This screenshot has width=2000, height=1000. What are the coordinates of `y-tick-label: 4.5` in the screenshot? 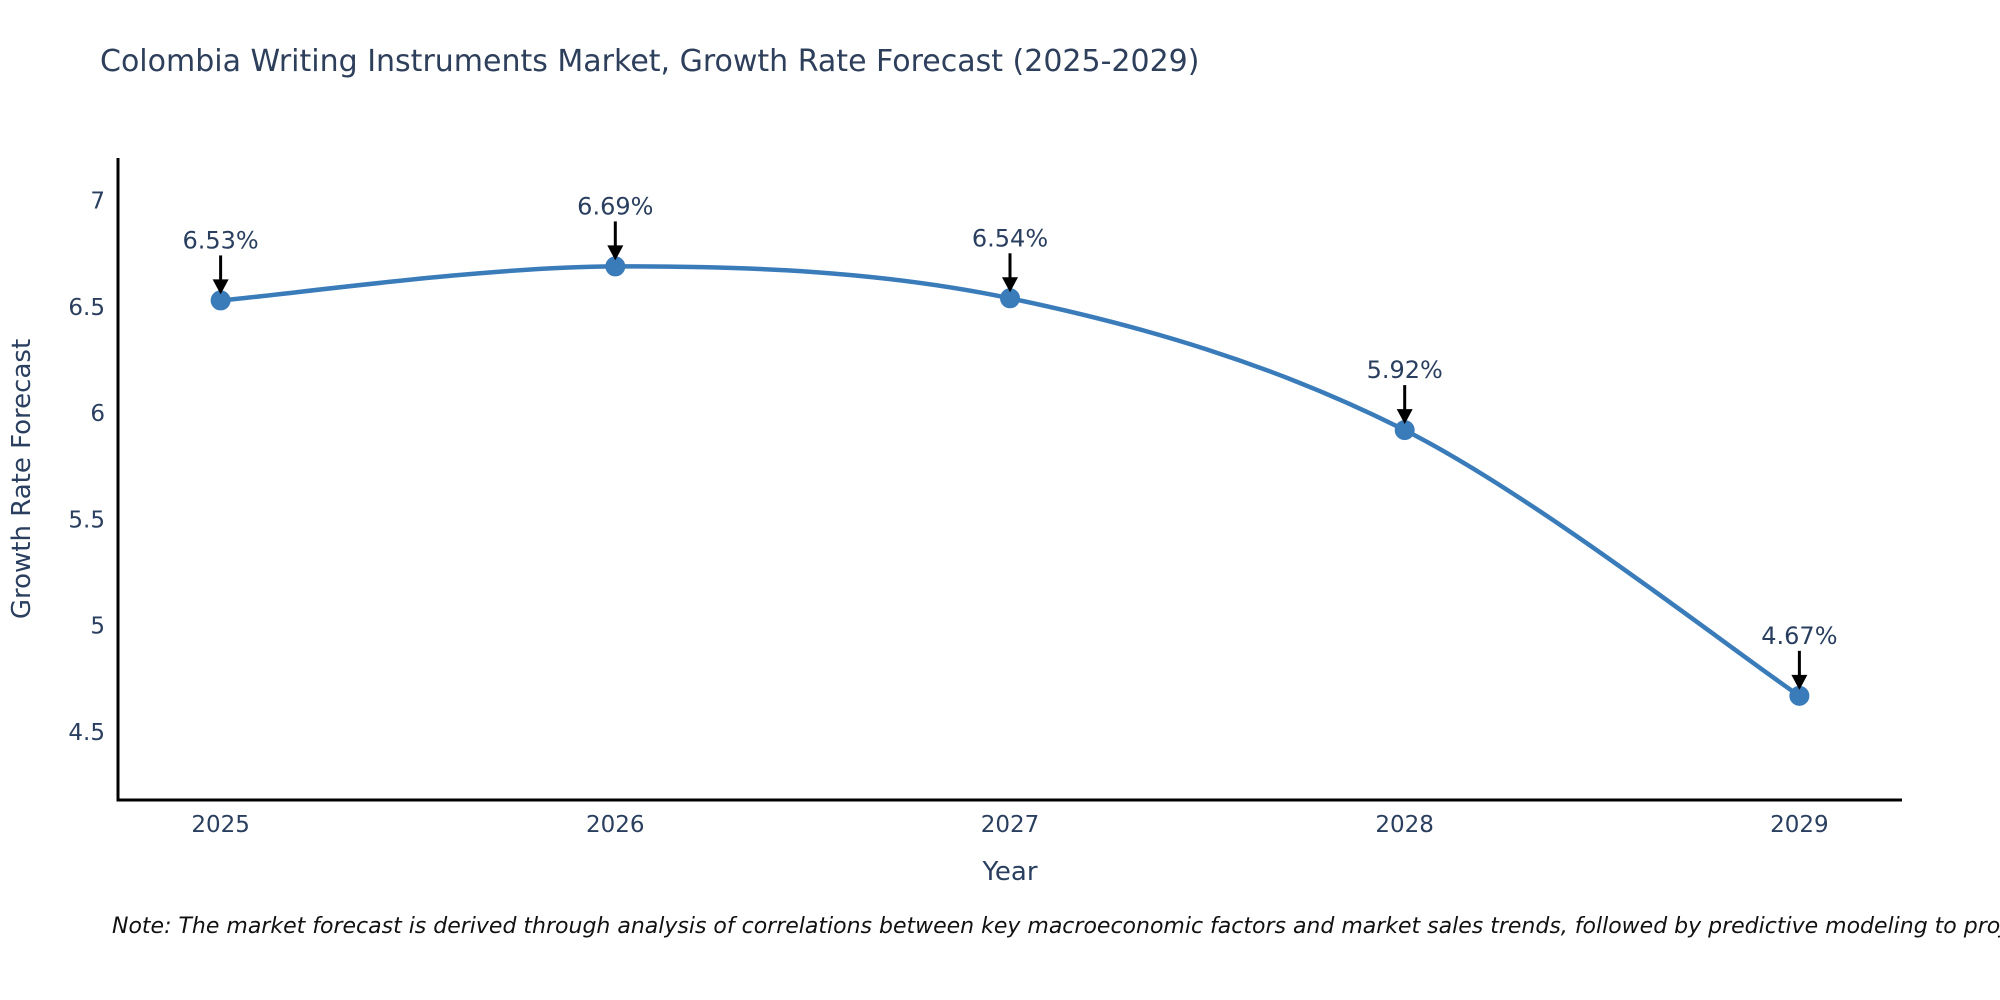 It's located at (86, 733).